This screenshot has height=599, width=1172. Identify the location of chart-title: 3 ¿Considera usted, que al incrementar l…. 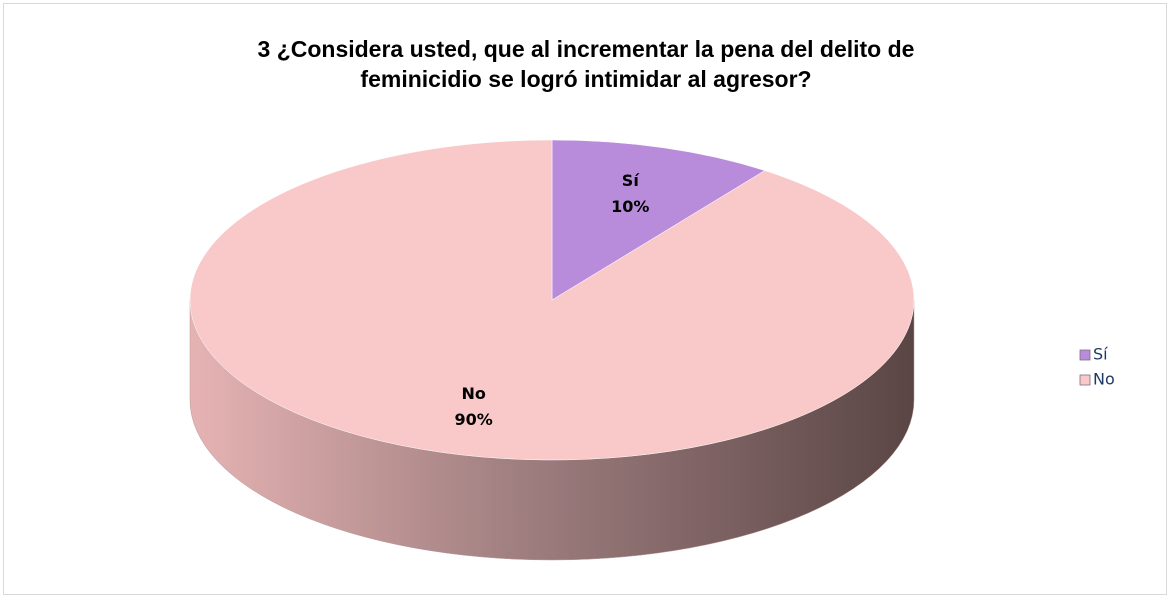
(586, 64).